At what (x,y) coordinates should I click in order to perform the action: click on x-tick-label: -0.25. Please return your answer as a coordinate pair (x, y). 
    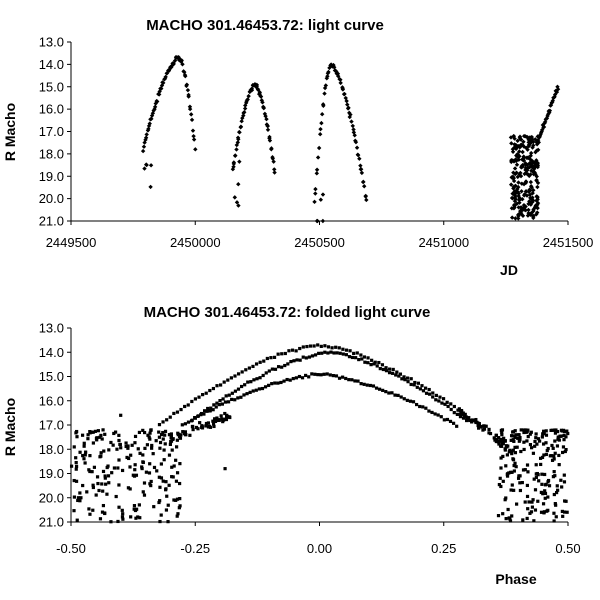
    Looking at the image, I should click on (195, 548).